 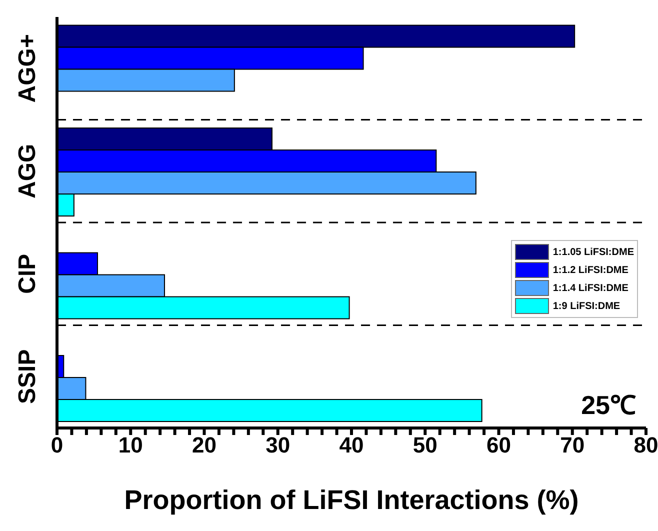 What do you see at coordinates (646, 445) in the screenshot?
I see `x-tick-label: 80` at bounding box center [646, 445].